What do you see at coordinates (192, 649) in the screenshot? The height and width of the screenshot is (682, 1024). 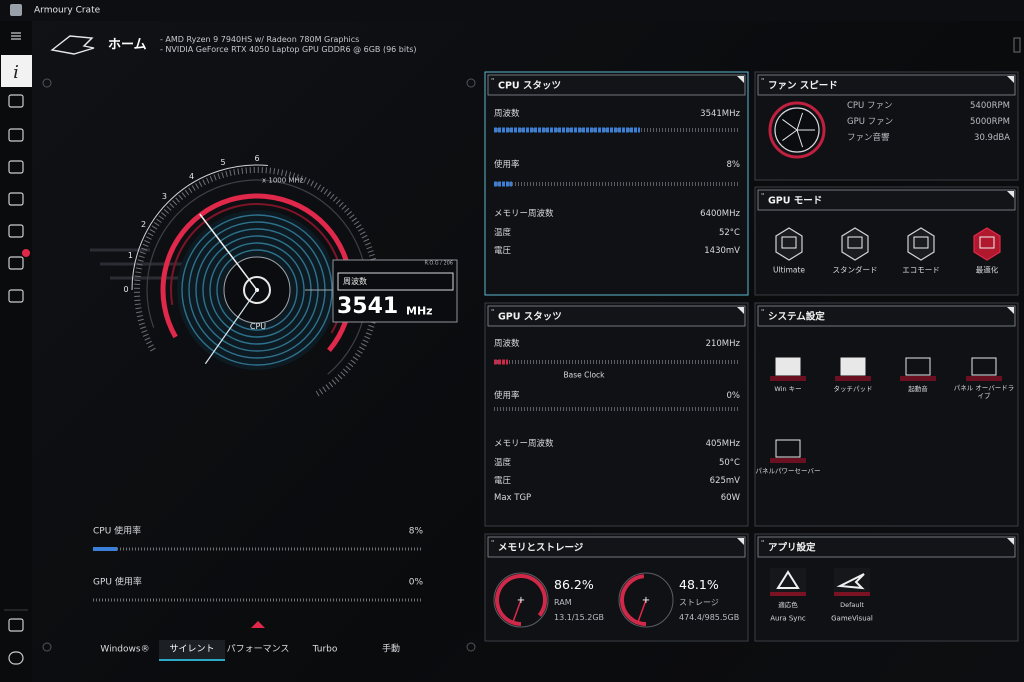 I see `mode-tab: サイレント` at bounding box center [192, 649].